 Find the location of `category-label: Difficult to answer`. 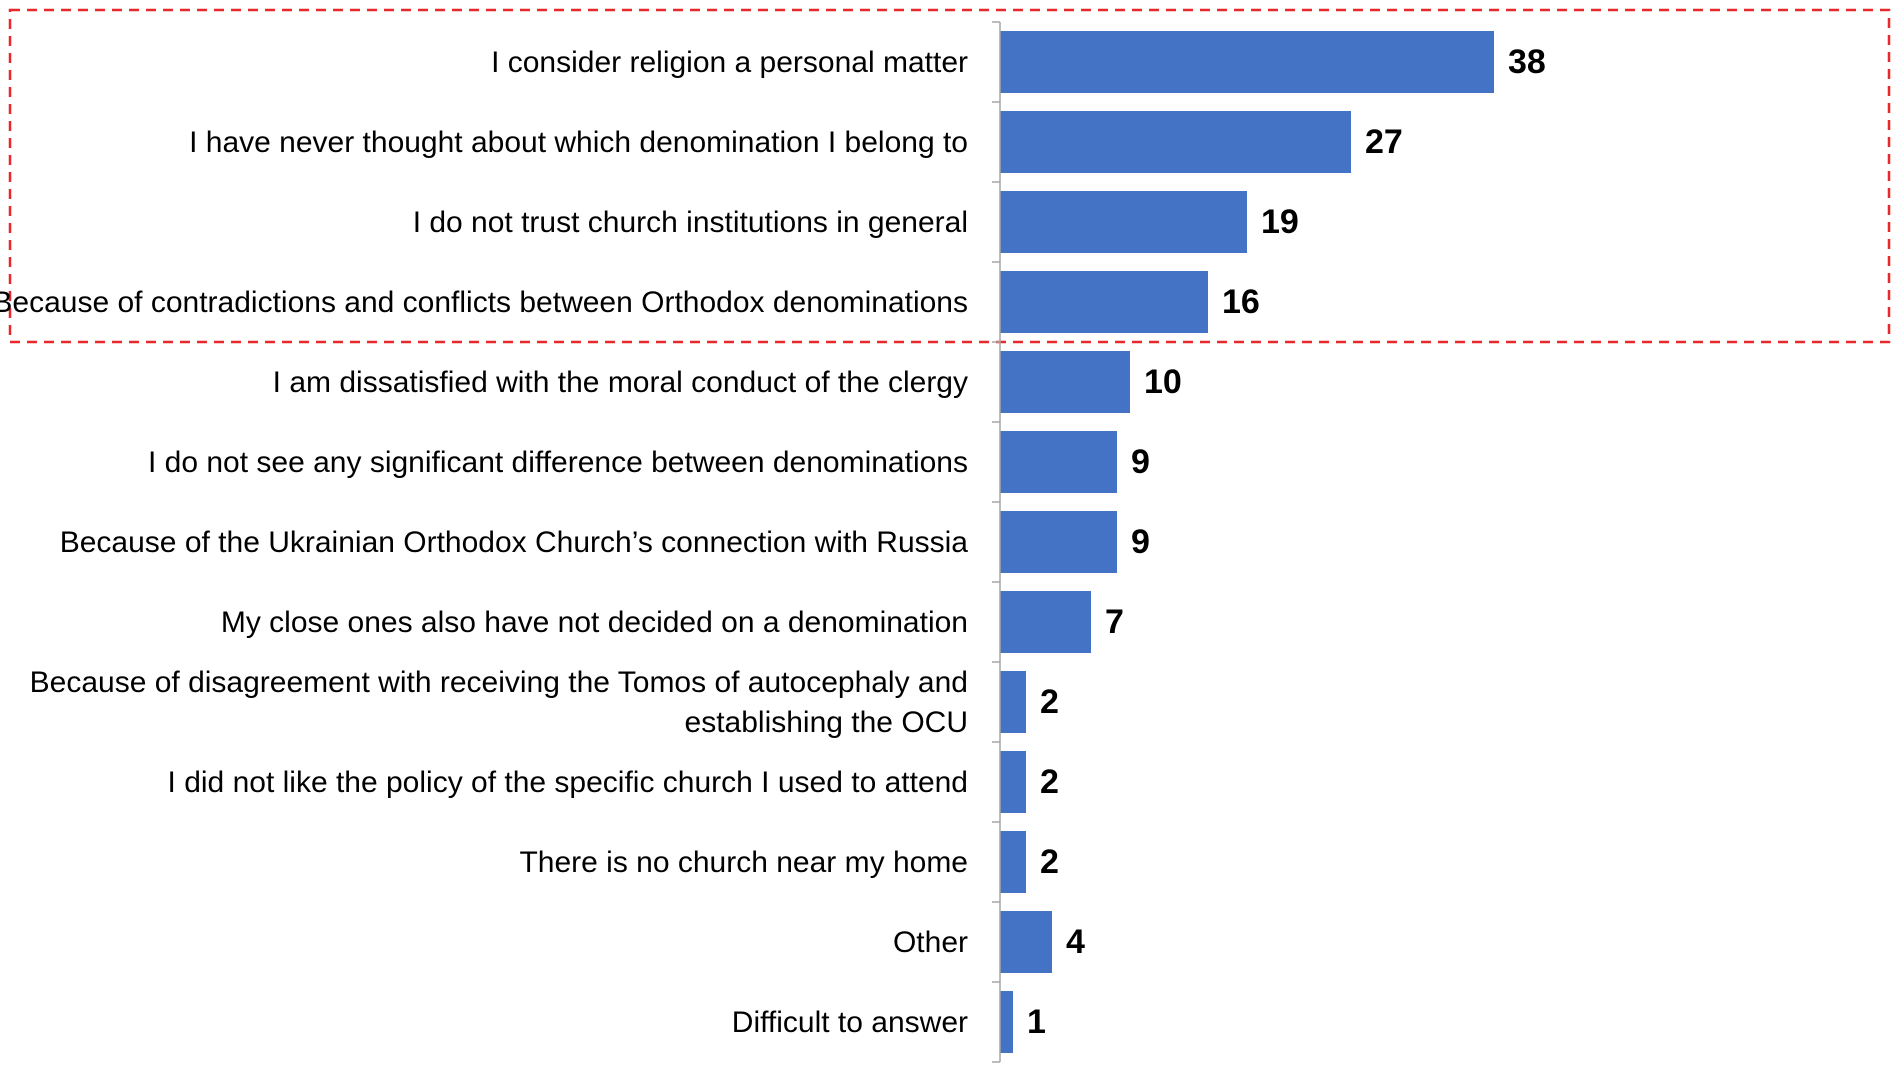

category-label: Difficult to answer is located at coordinates (850, 1022).